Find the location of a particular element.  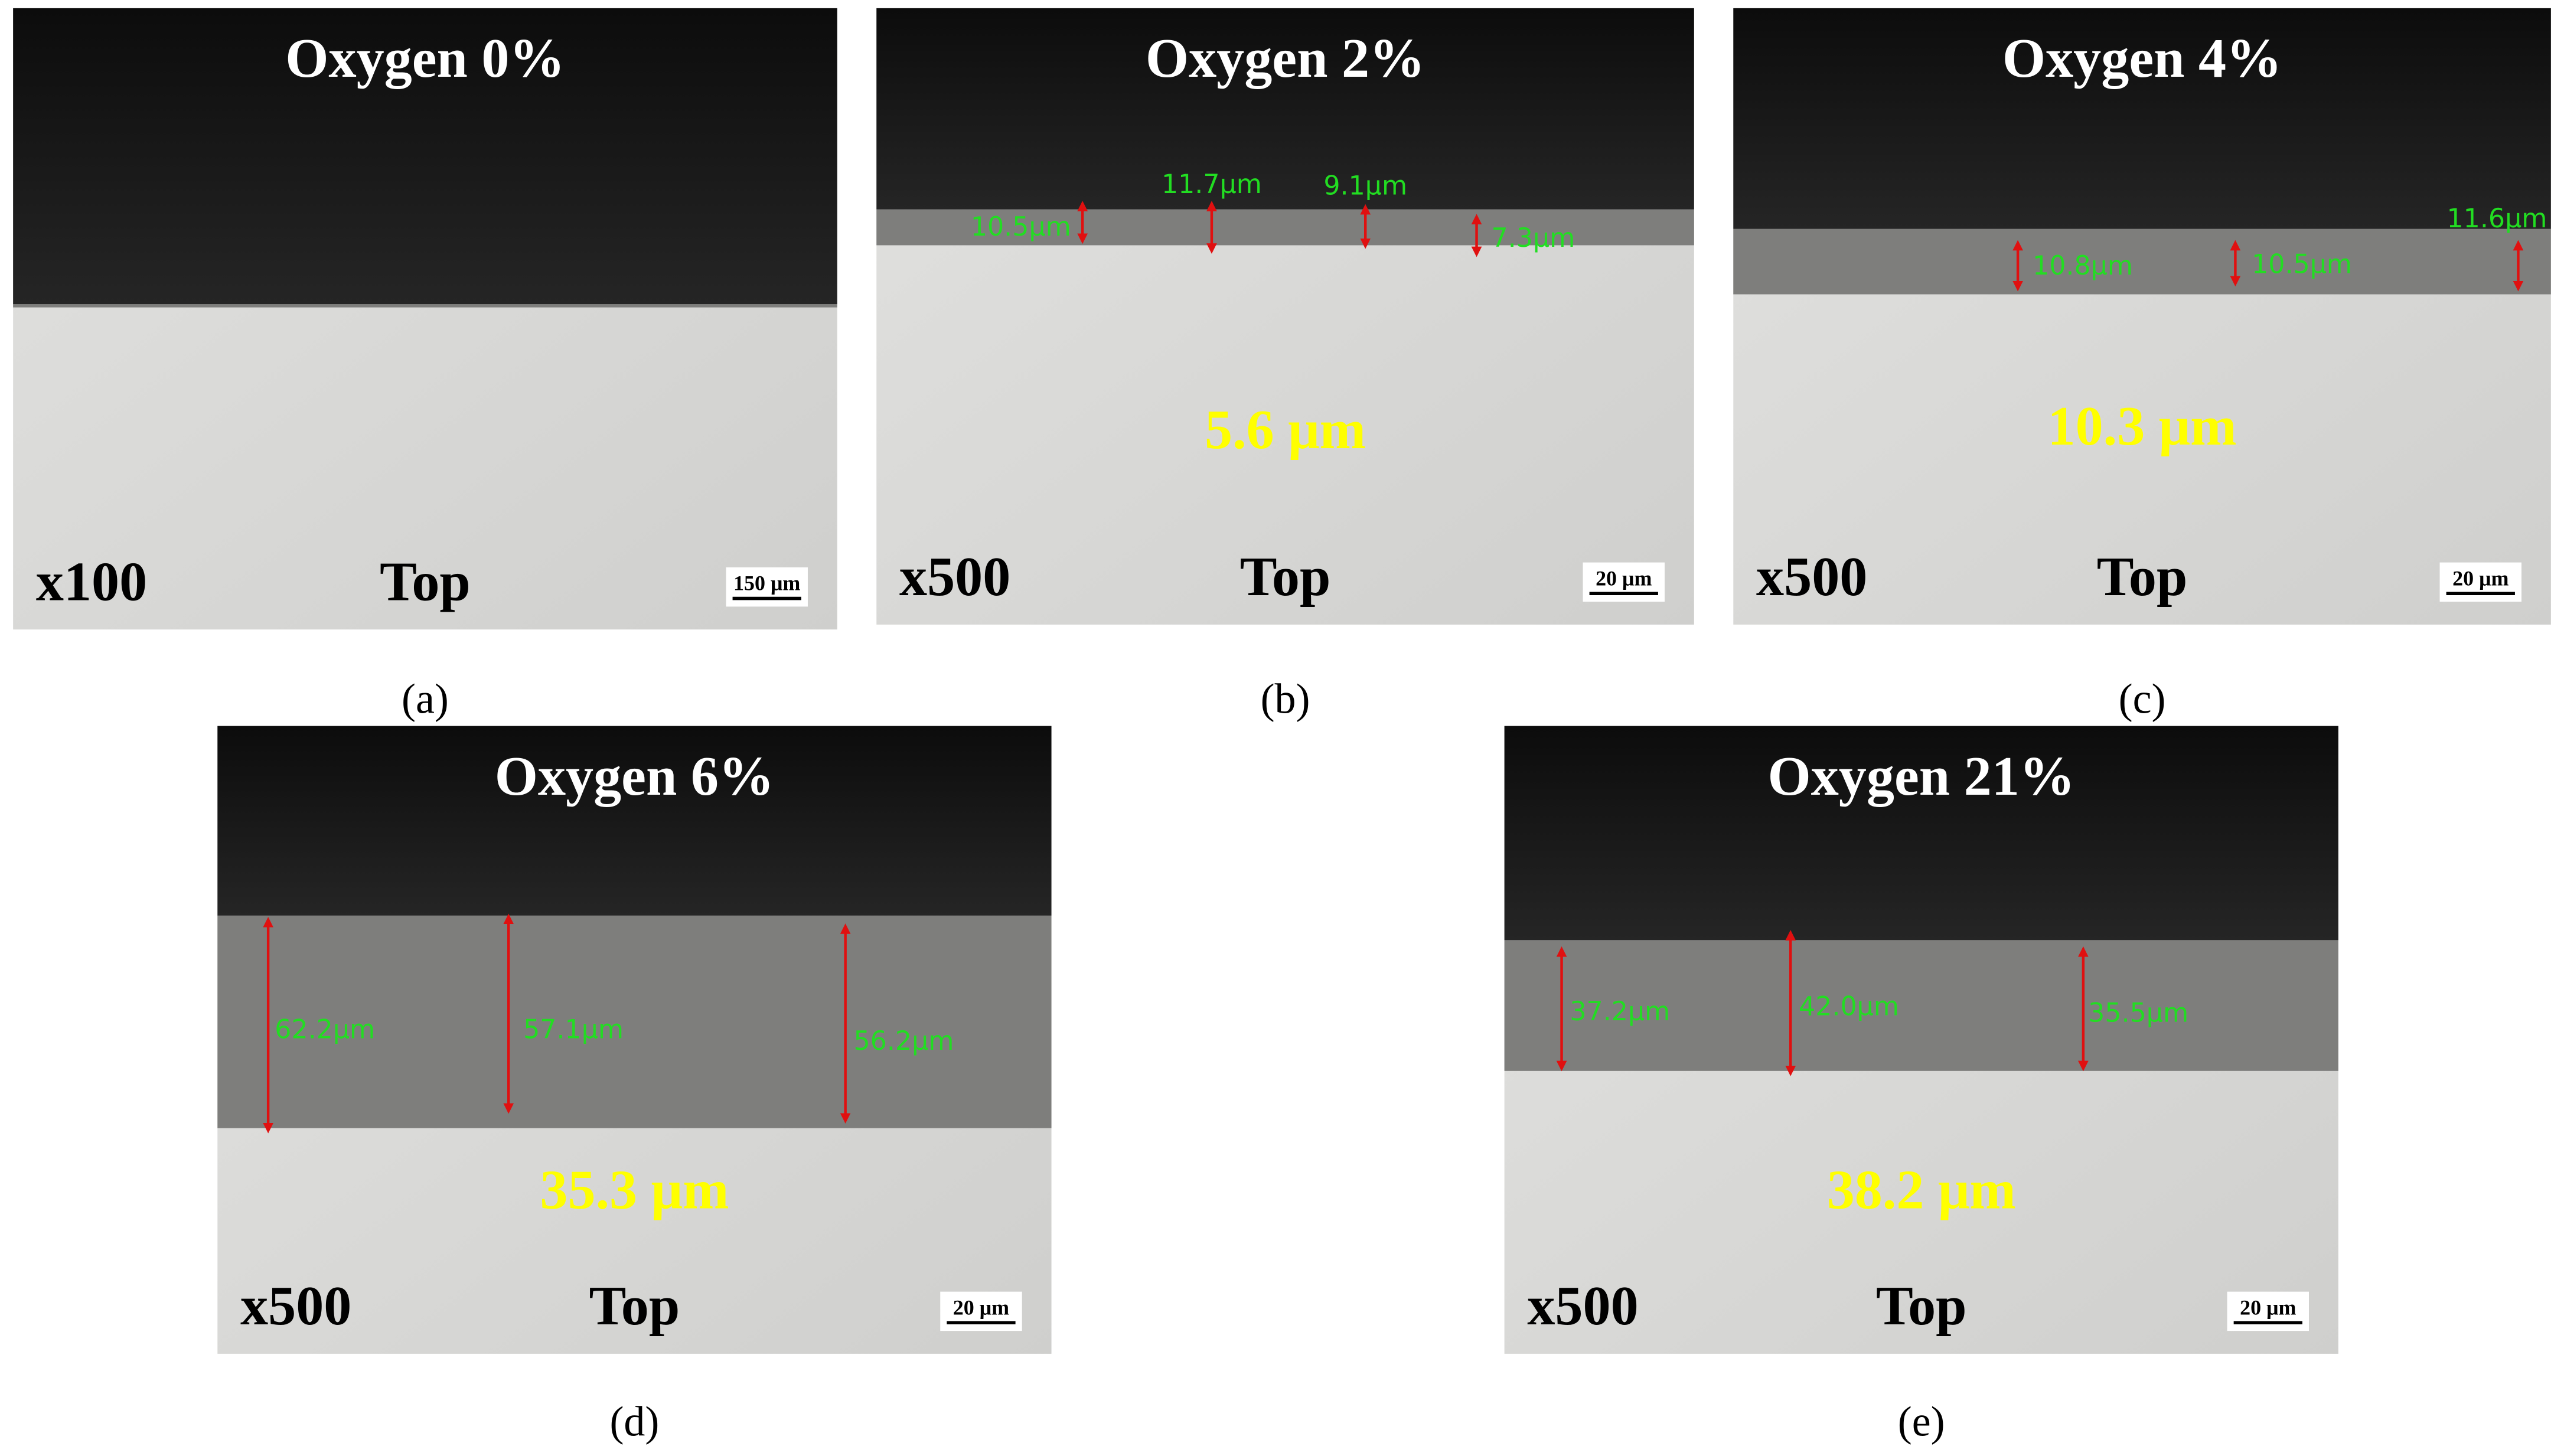

measure-label: 10.8μm is located at coordinates (2083, 266).